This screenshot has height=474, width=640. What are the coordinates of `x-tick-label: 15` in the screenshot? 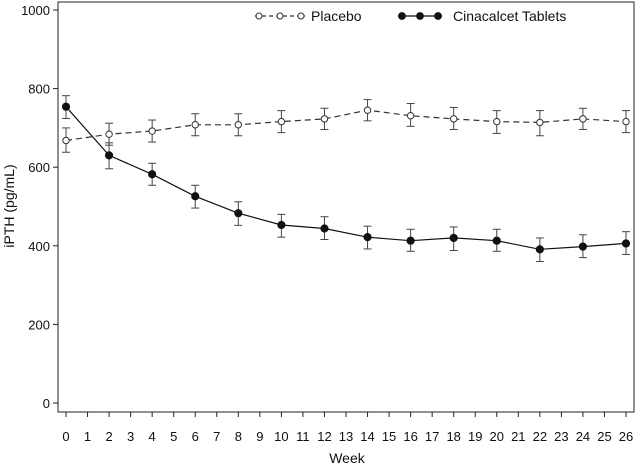 It's located at (389, 436).